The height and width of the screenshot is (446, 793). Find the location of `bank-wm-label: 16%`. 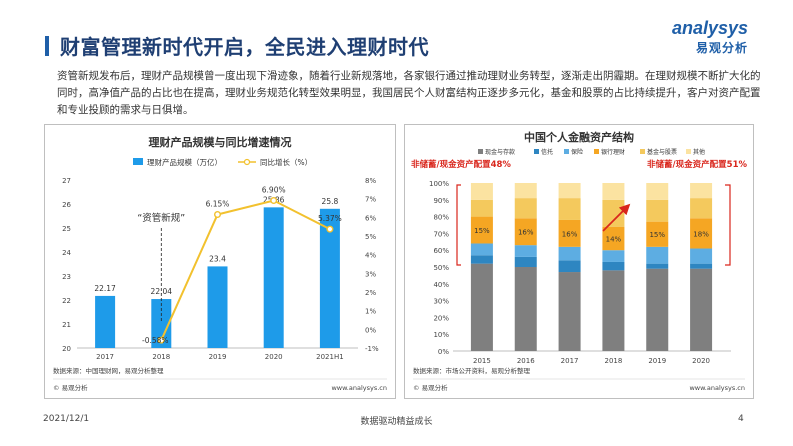

bank-wm-label: 16% is located at coordinates (526, 233).